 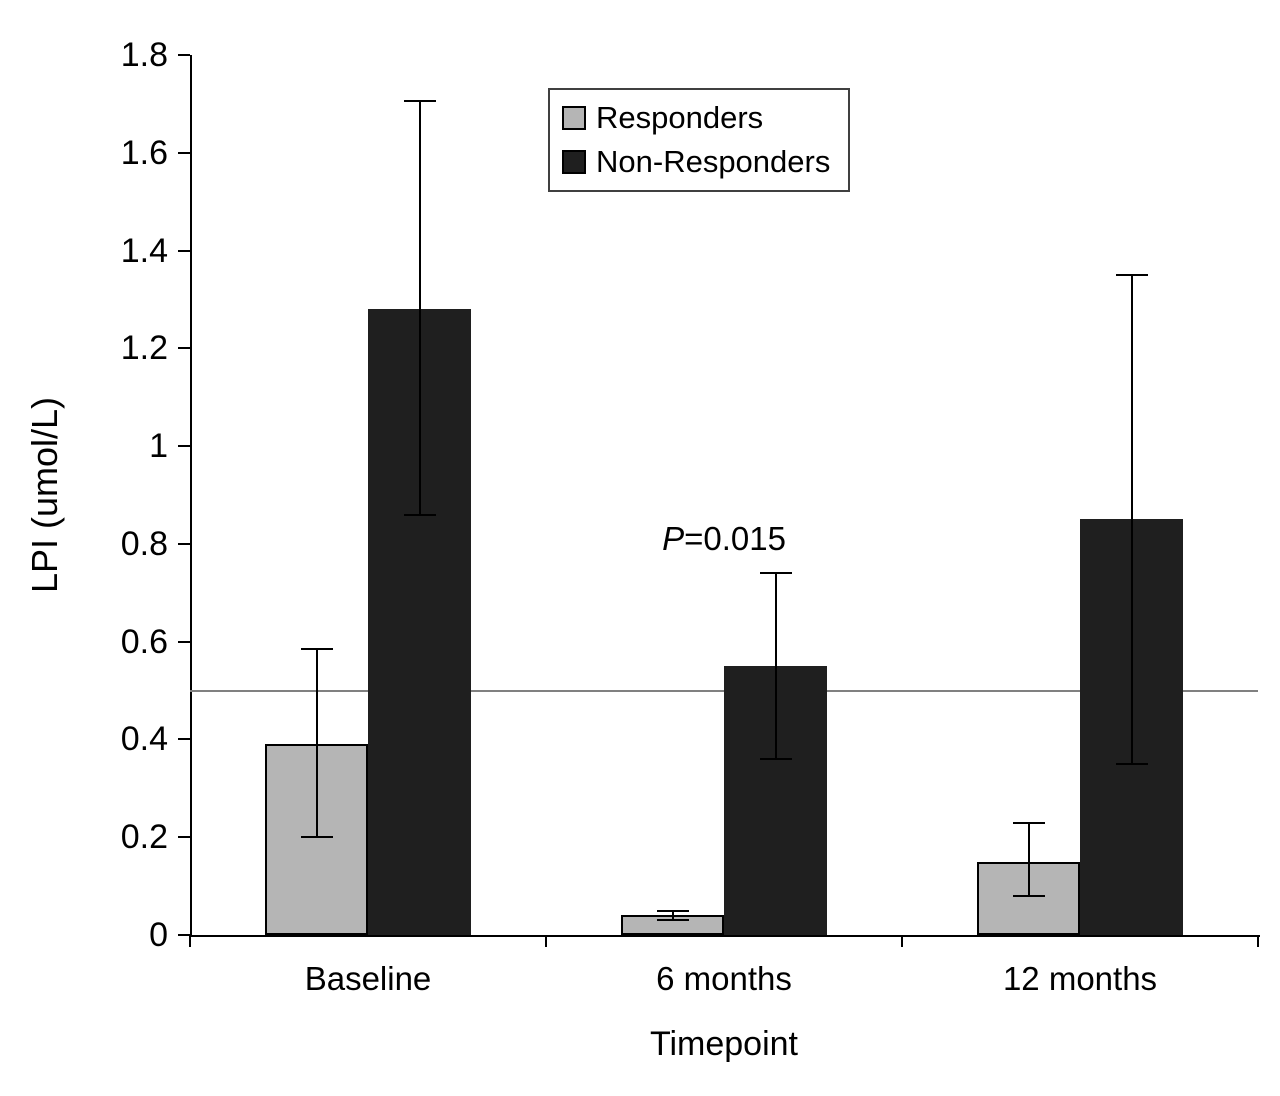 I want to click on p-value-annotation: P=0.015, so click(x=724, y=539).